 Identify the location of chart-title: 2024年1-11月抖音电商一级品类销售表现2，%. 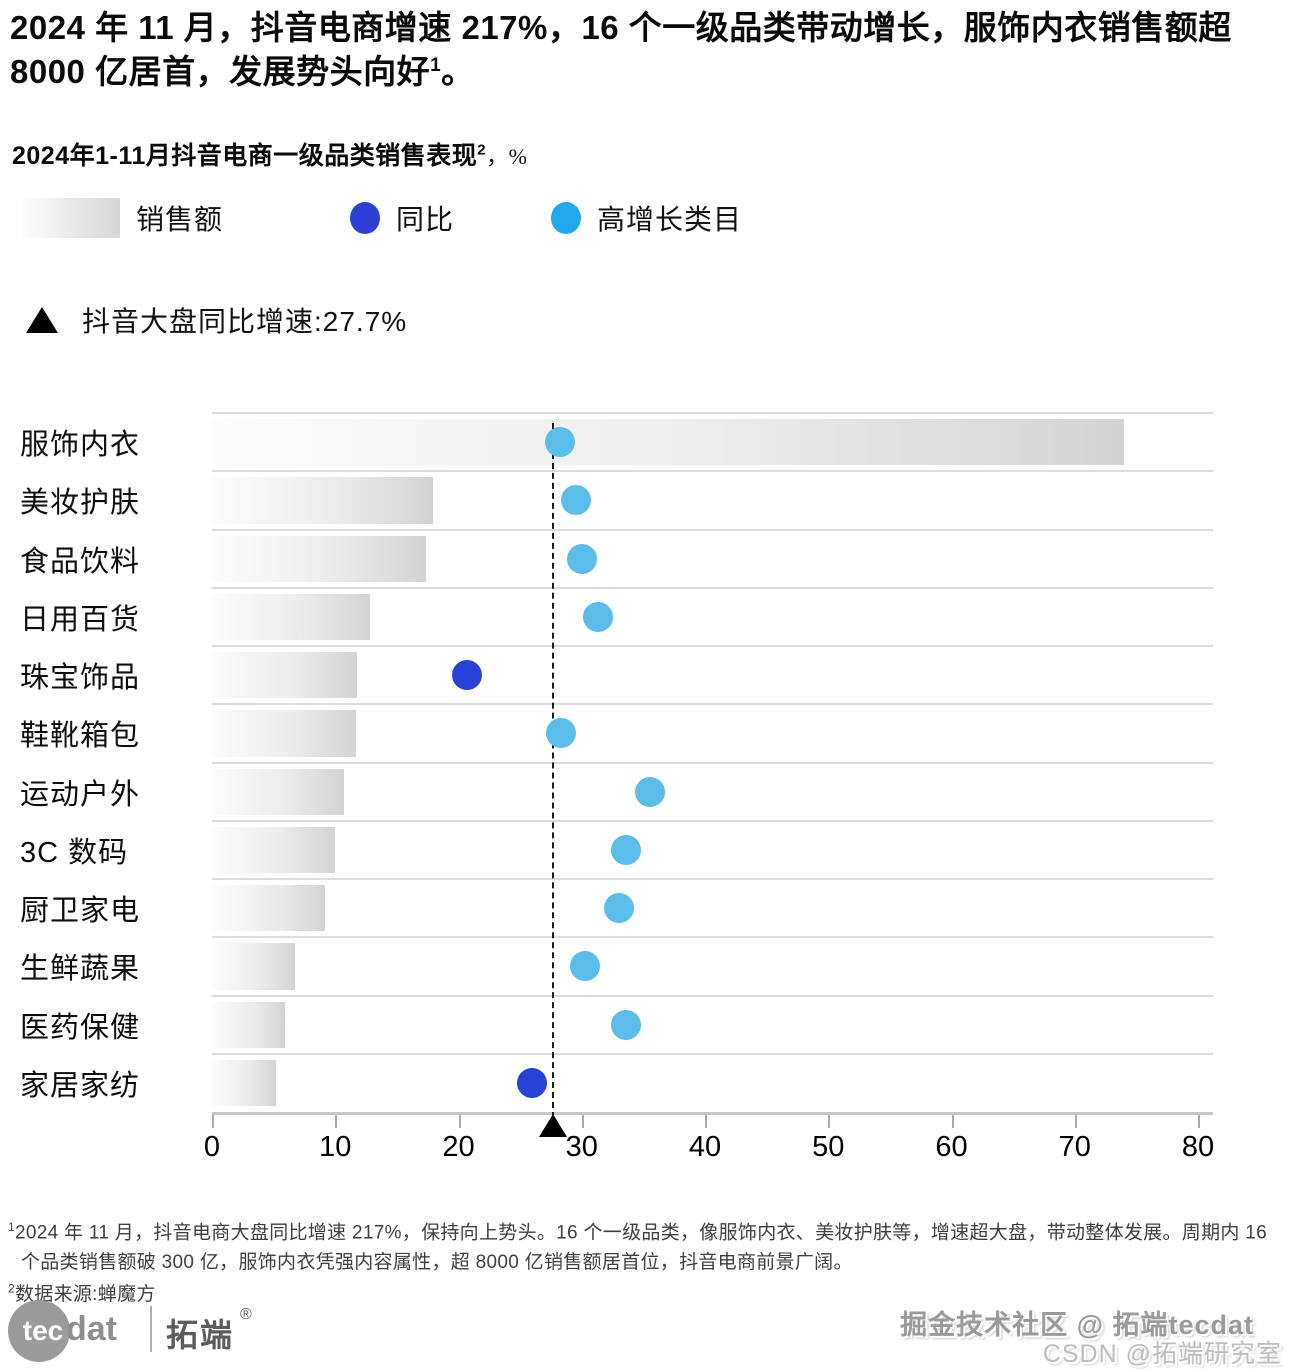
(562, 154).